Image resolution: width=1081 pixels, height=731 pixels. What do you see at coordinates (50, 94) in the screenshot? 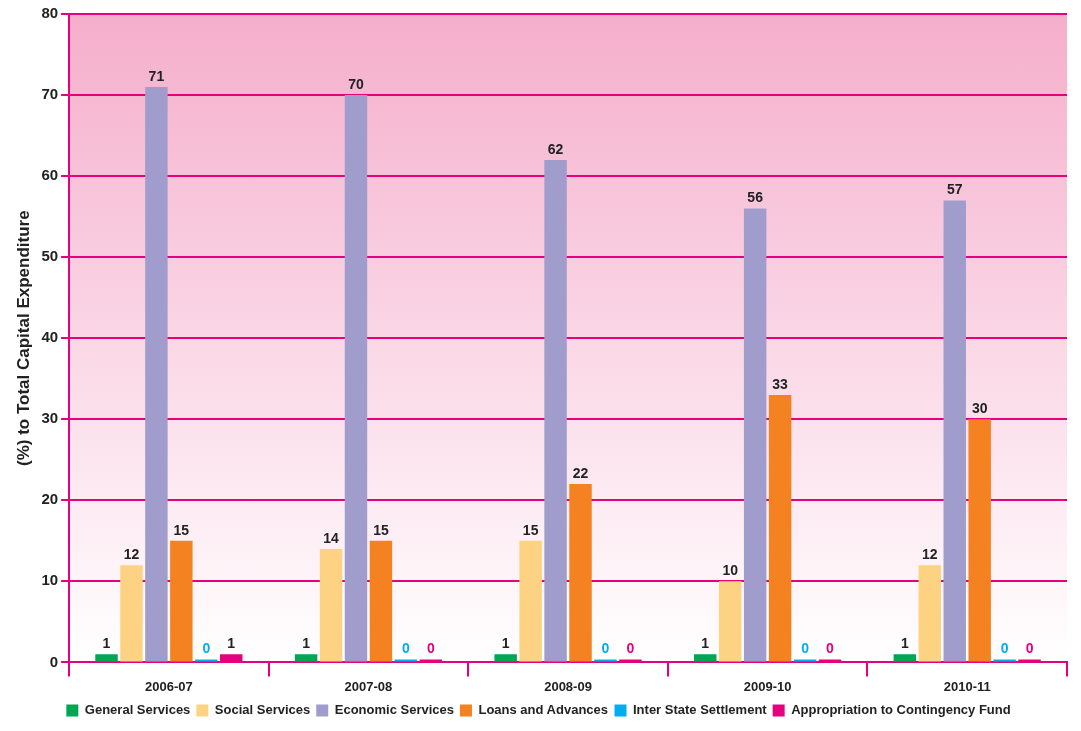
I see `y-tick-label: 70` at bounding box center [50, 94].